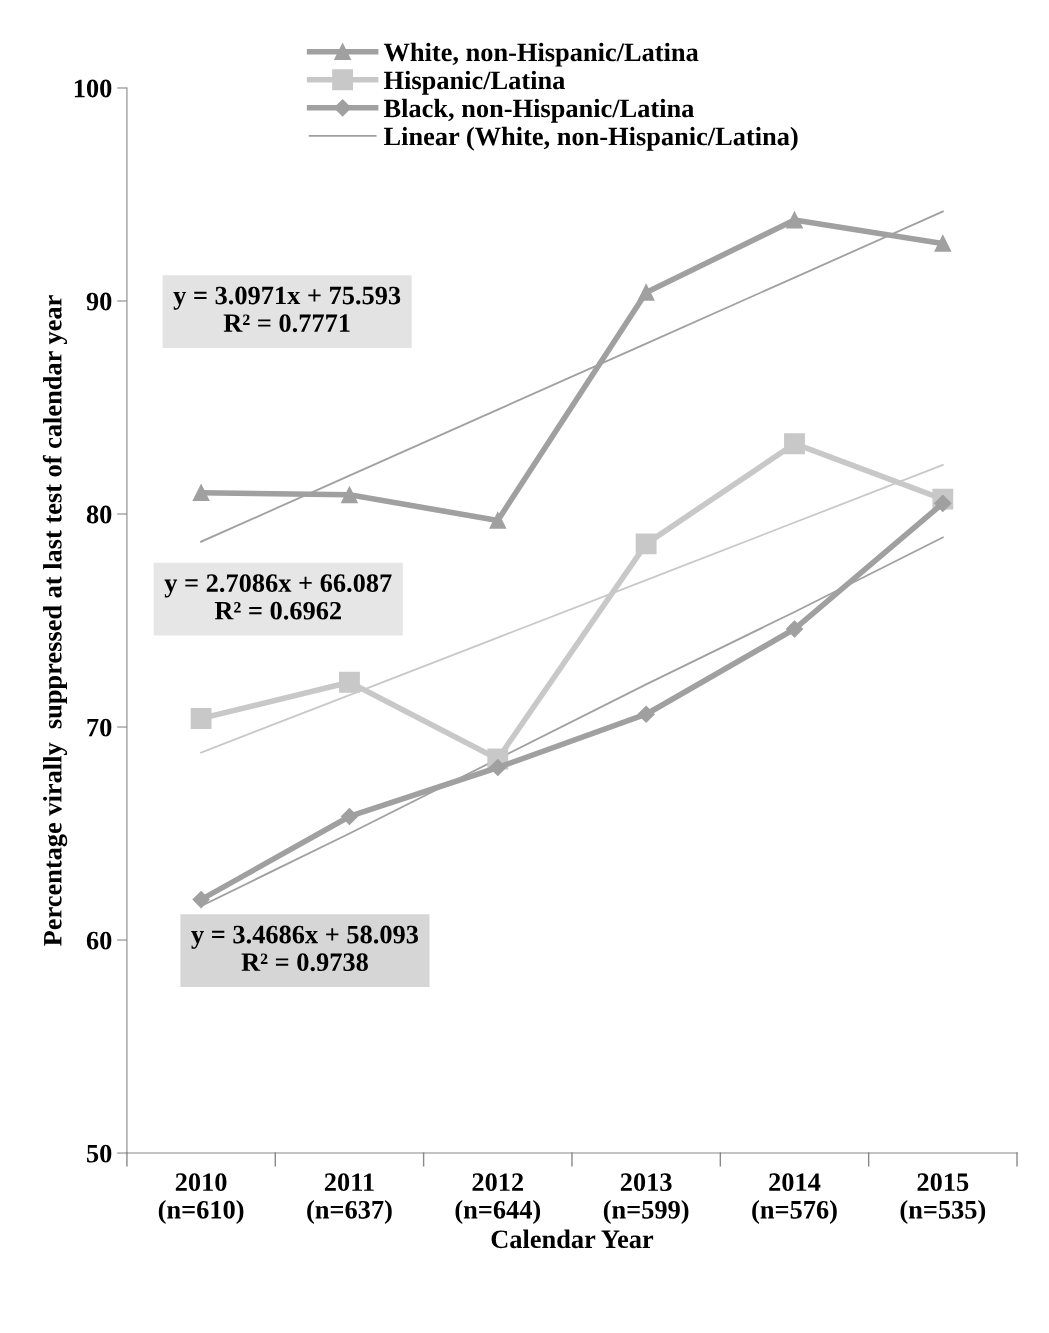  Describe the element at coordinates (99, 727) in the screenshot. I see `y-tick-label: 70` at that location.